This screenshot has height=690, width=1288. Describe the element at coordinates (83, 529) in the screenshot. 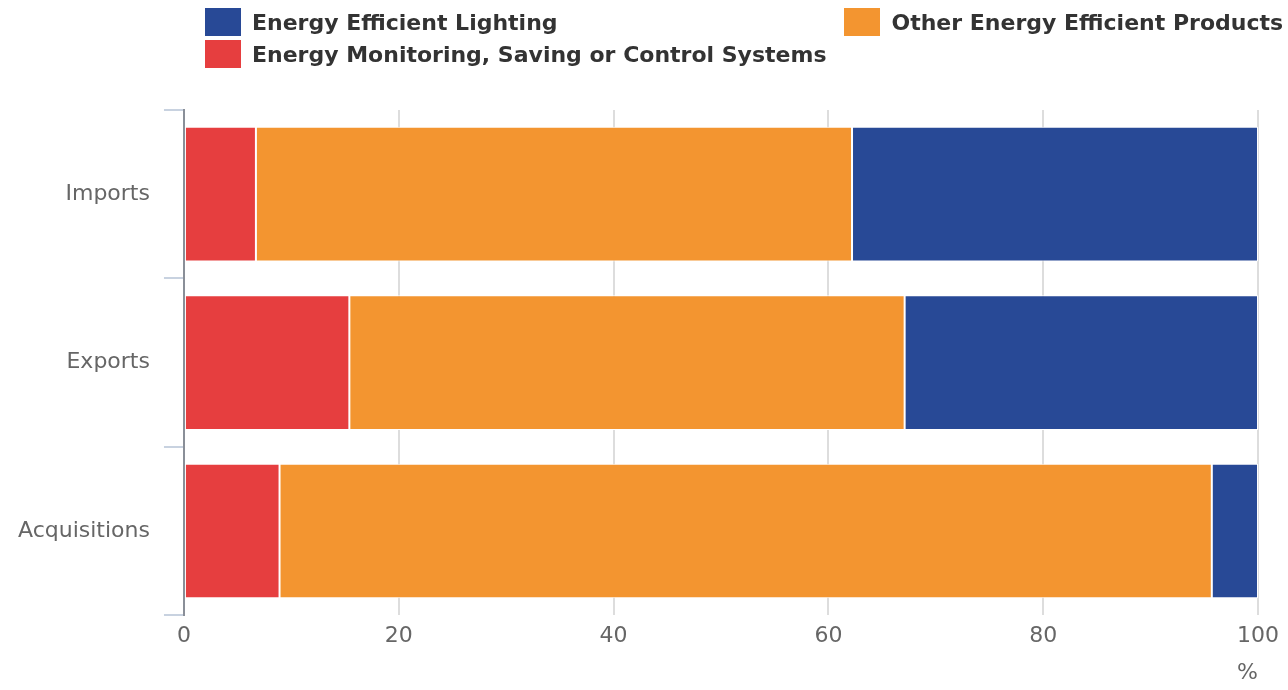

I see `y-tick-label: Acquisitions` at that location.